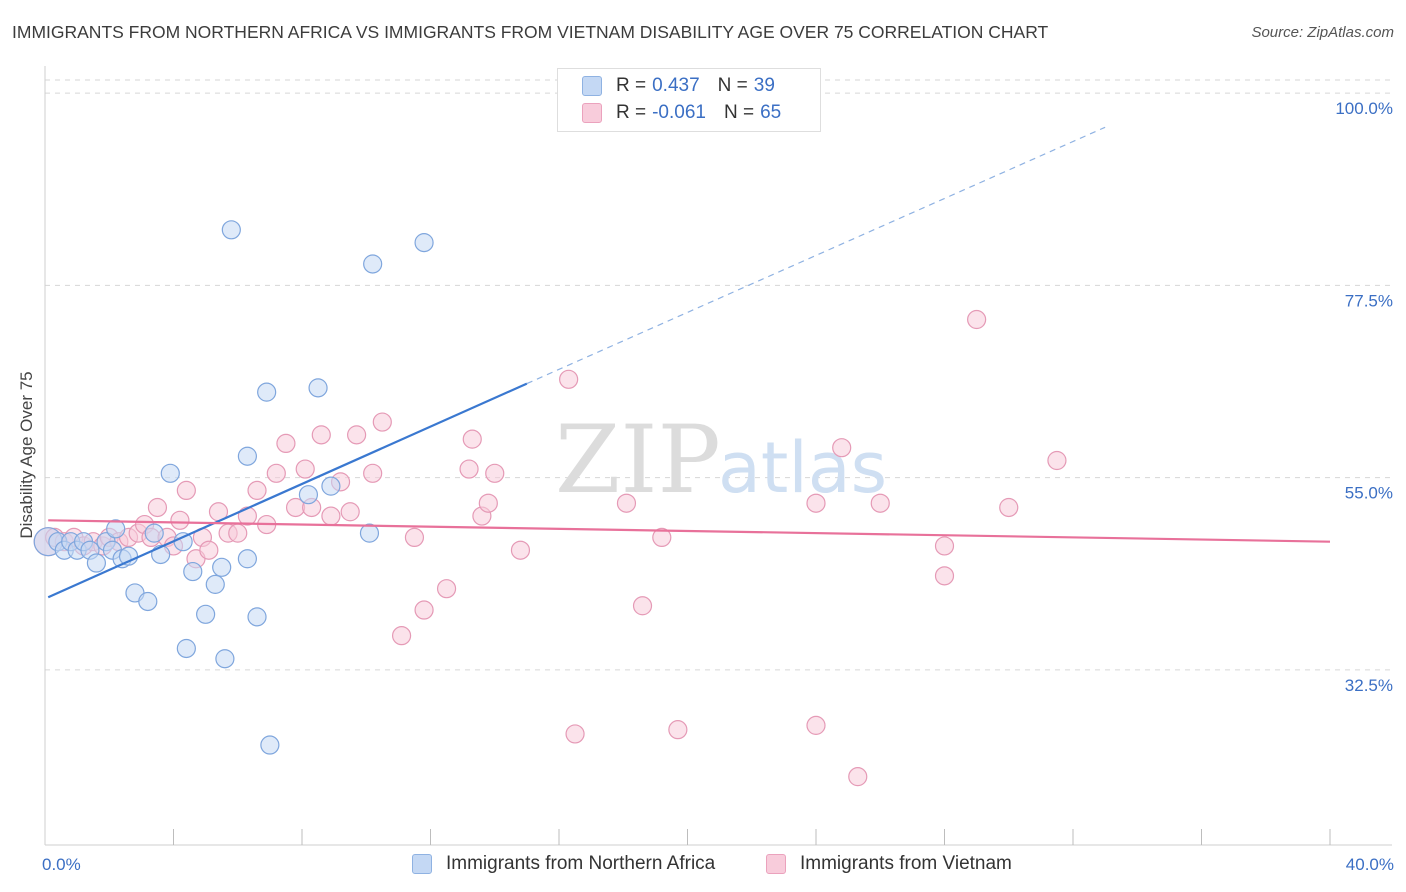 This screenshot has height=892, width=1406. Describe the element at coordinates (61, 864) in the screenshot. I see `x-tick-label: 0.0%` at that location.